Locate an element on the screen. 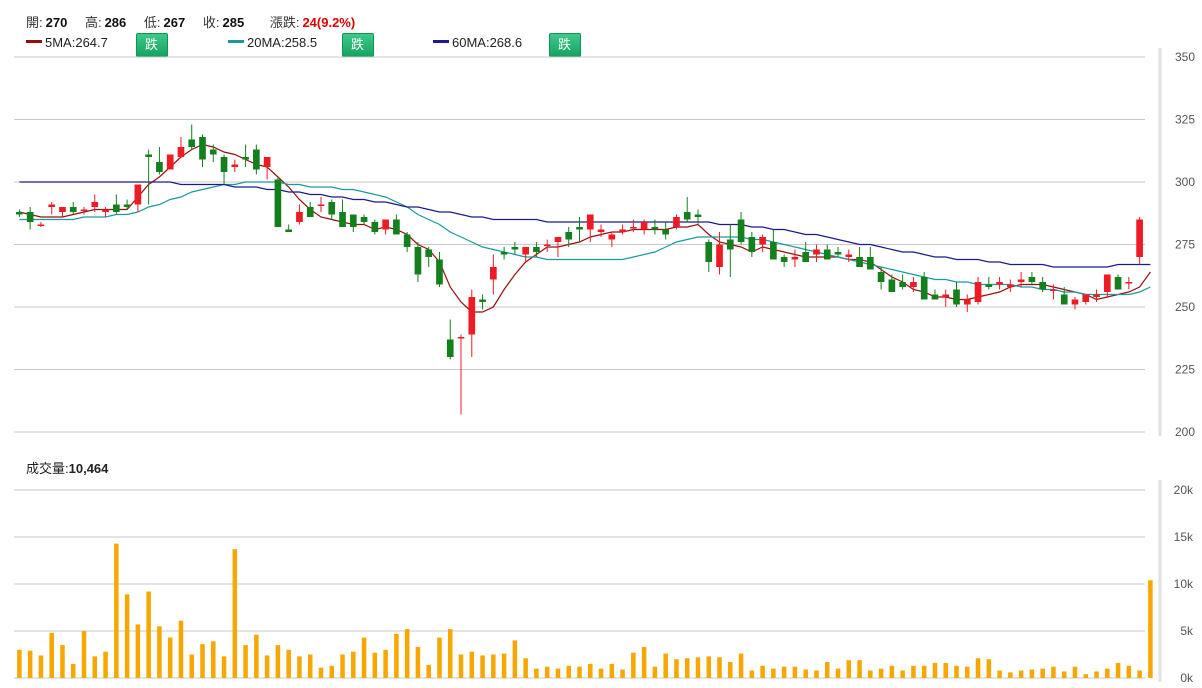  ma20-alert-button: 跌破 通知 is located at coordinates (358, 74).